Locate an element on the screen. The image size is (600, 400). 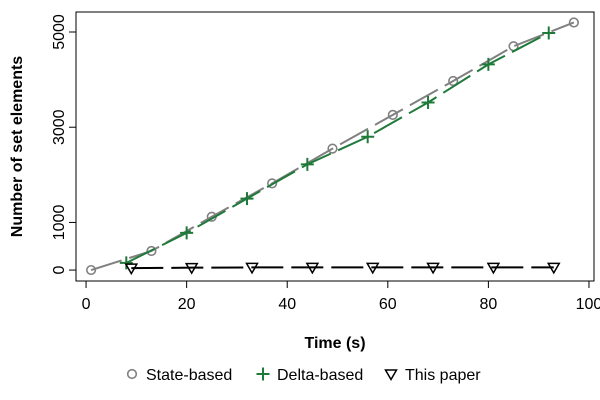
y-tick-label: 5000 is located at coordinates (59, 32).